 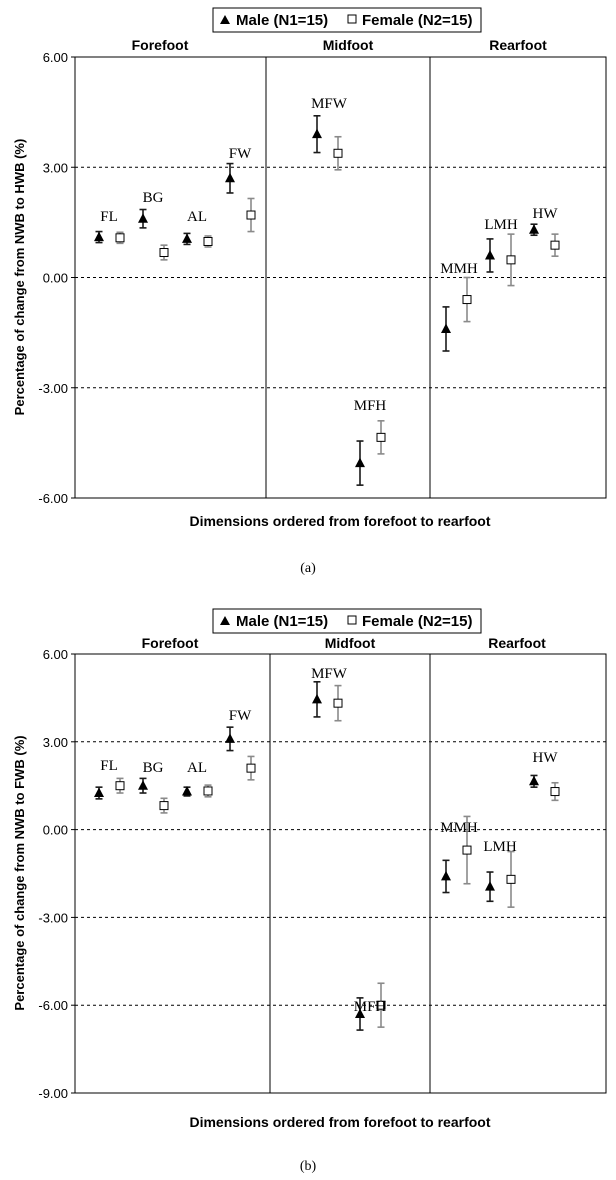 I want to click on y-axis-label: Percentage of change from NWB to HWB (%), so click(x=19, y=277).